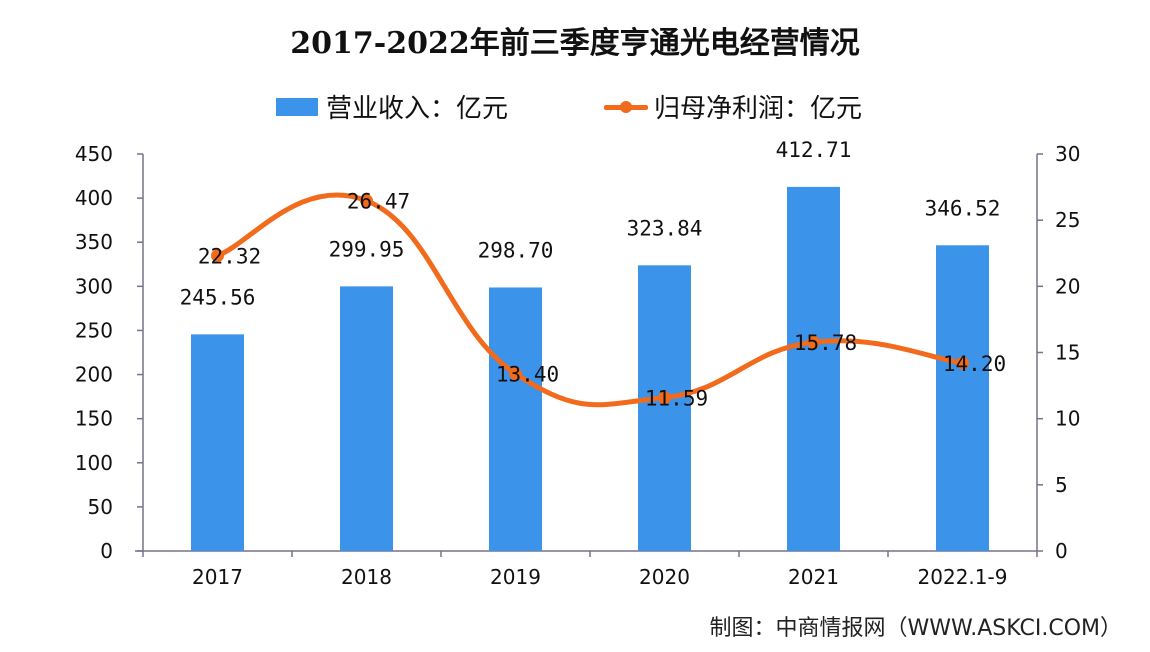 The height and width of the screenshot is (652, 1150). I want to click on left-axis-tick-label: 50, so click(100, 507).